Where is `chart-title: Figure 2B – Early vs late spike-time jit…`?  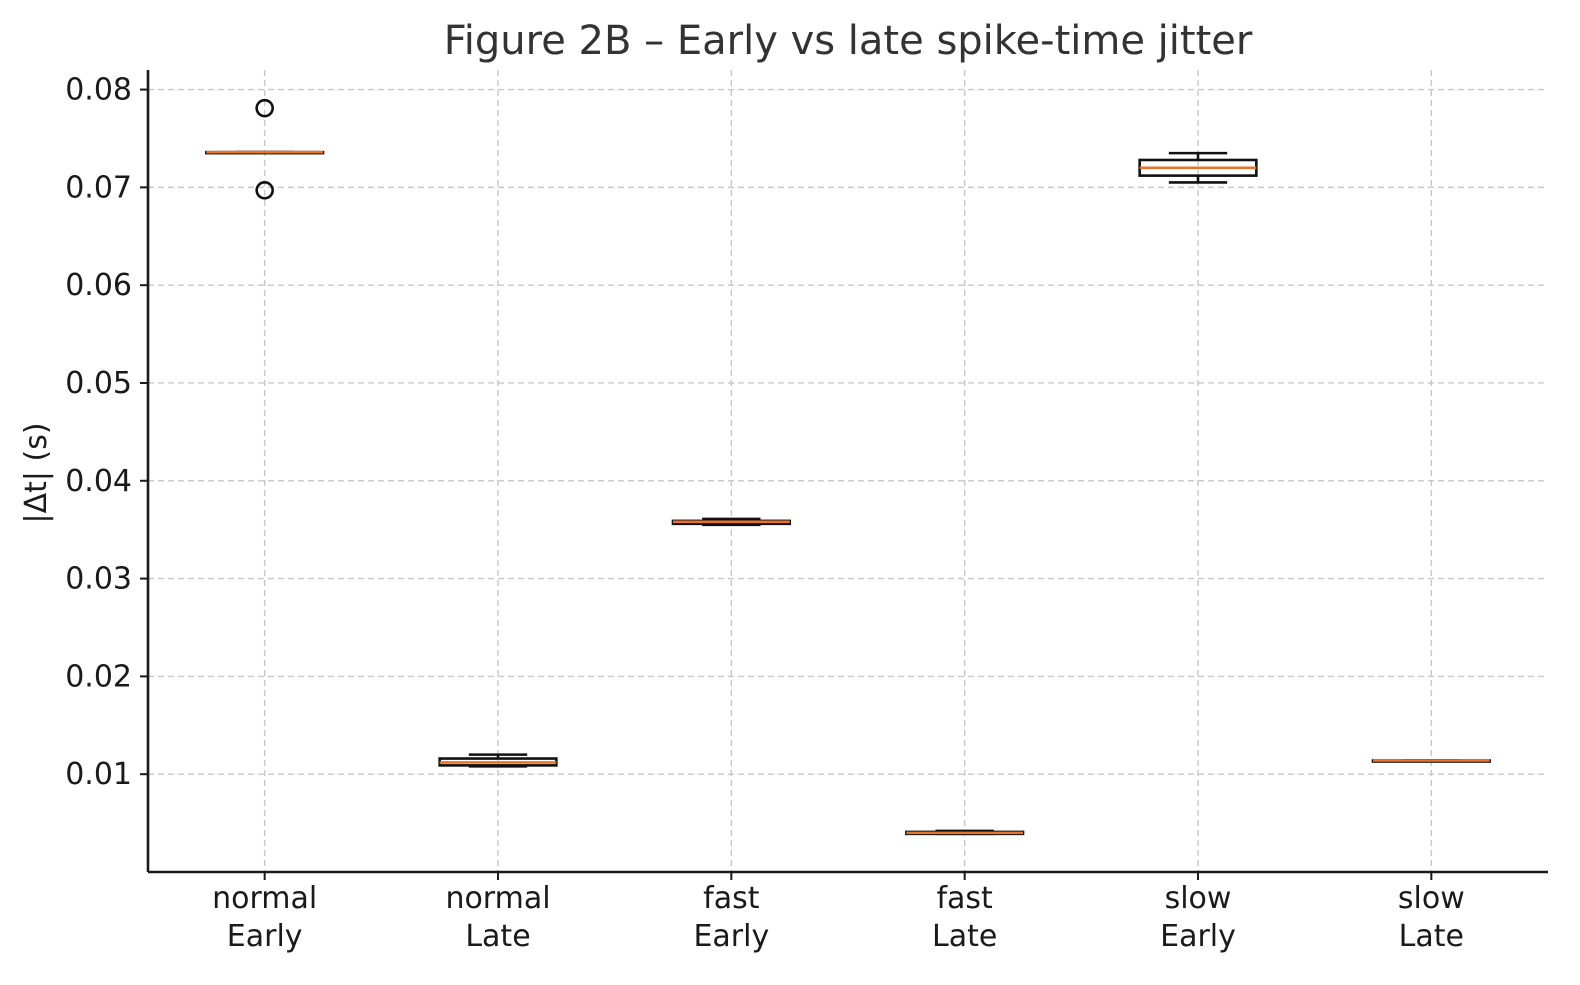
chart-title: Figure 2B – Early vs late spike-time jit… is located at coordinates (848, 41).